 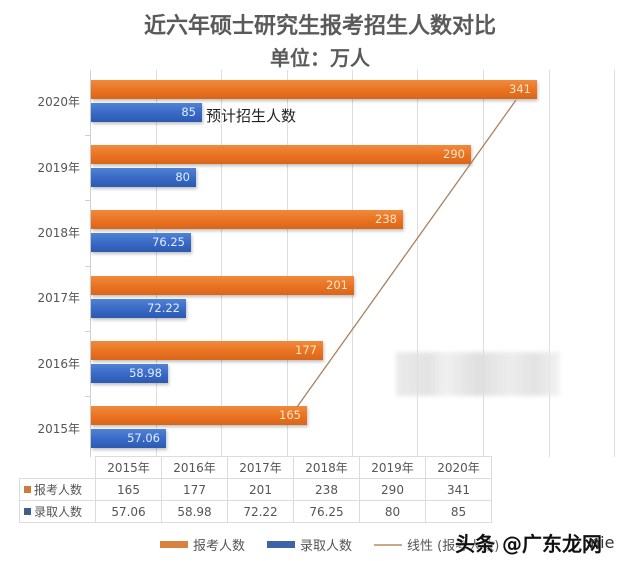 I want to click on chart-subtitle: 单位：万人, so click(x=320, y=58).